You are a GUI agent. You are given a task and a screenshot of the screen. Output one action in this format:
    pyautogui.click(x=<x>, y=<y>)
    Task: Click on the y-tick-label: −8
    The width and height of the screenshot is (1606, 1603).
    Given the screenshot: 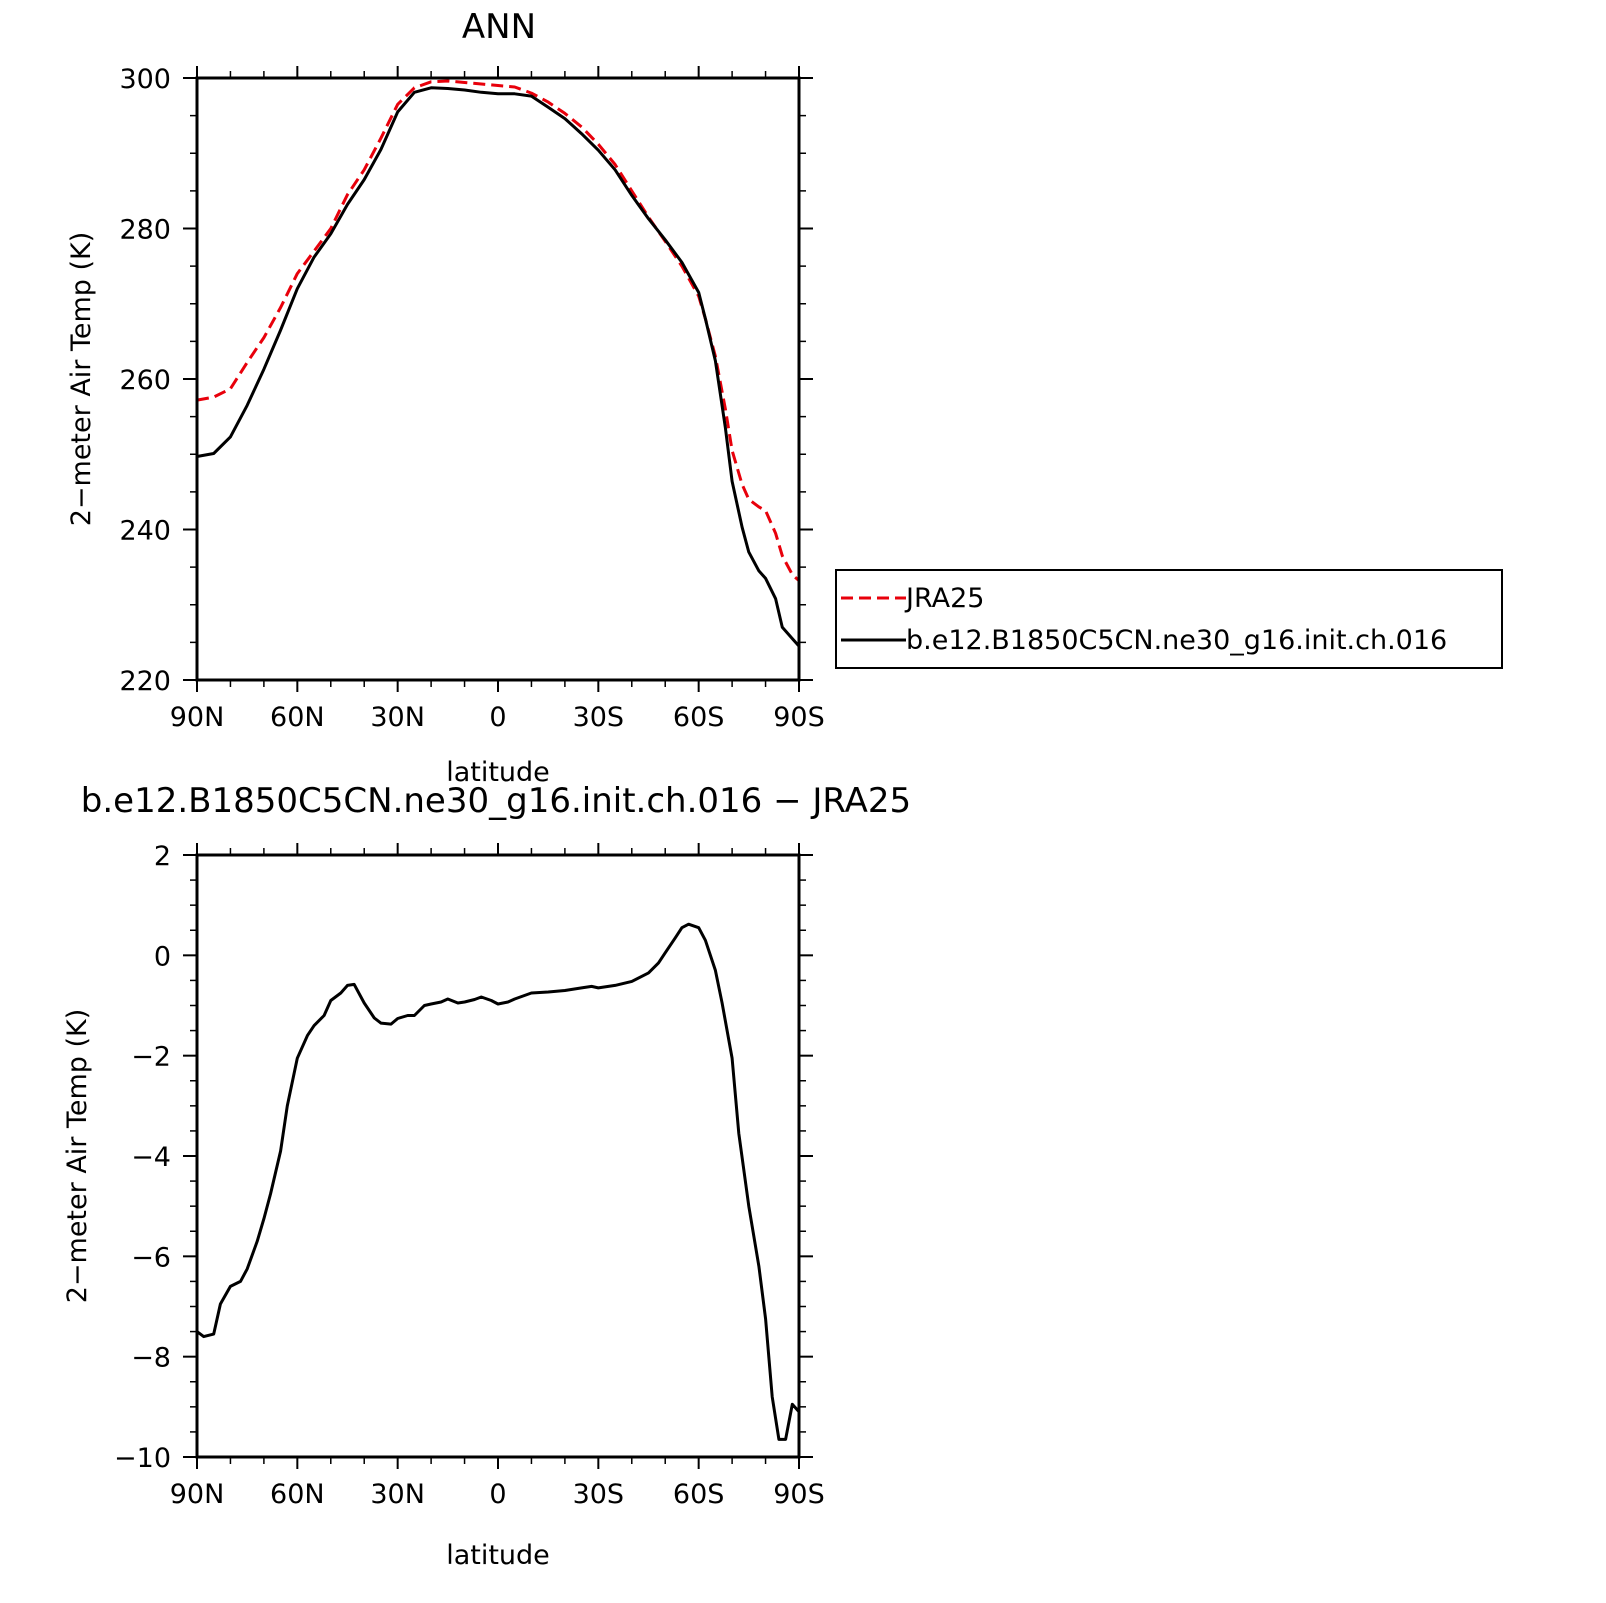 What is the action you would take?
    pyautogui.click(x=151, y=1358)
    